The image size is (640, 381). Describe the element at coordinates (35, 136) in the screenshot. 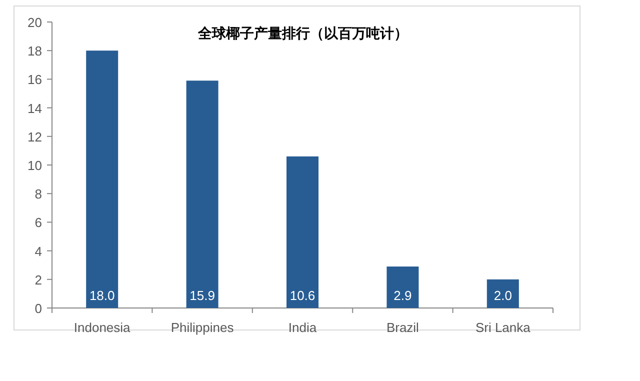

I see `y-tick-label: 12` at that location.